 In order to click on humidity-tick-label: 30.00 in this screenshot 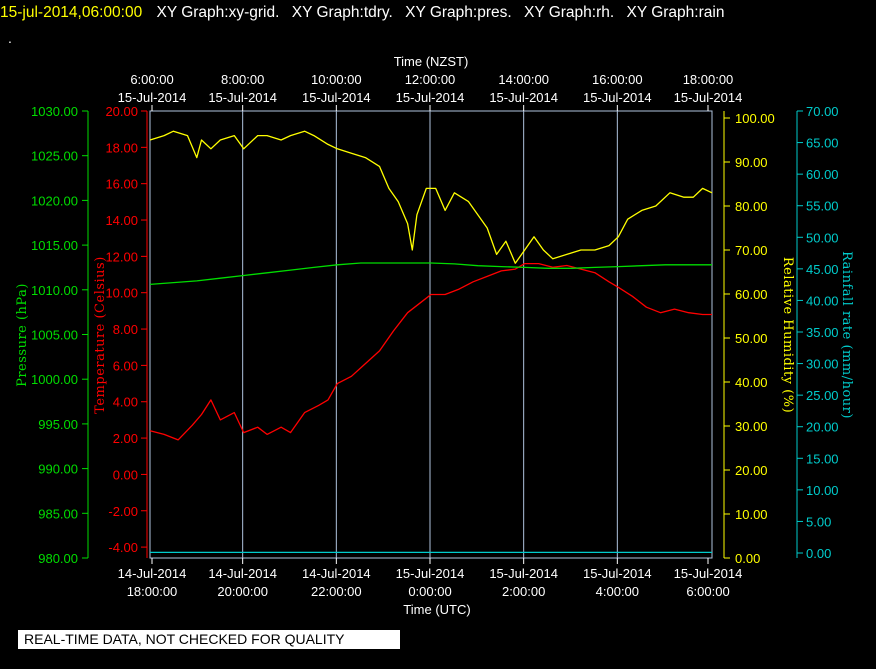, I will do `click(751, 426)`.